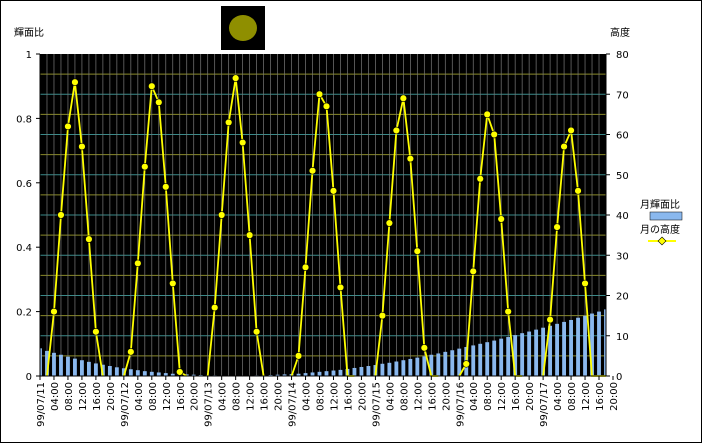 The width and height of the screenshot is (702, 443). I want to click on y-right-tick-labels: 0 10 20 30 40 50 60 70 80, so click(617, 216).